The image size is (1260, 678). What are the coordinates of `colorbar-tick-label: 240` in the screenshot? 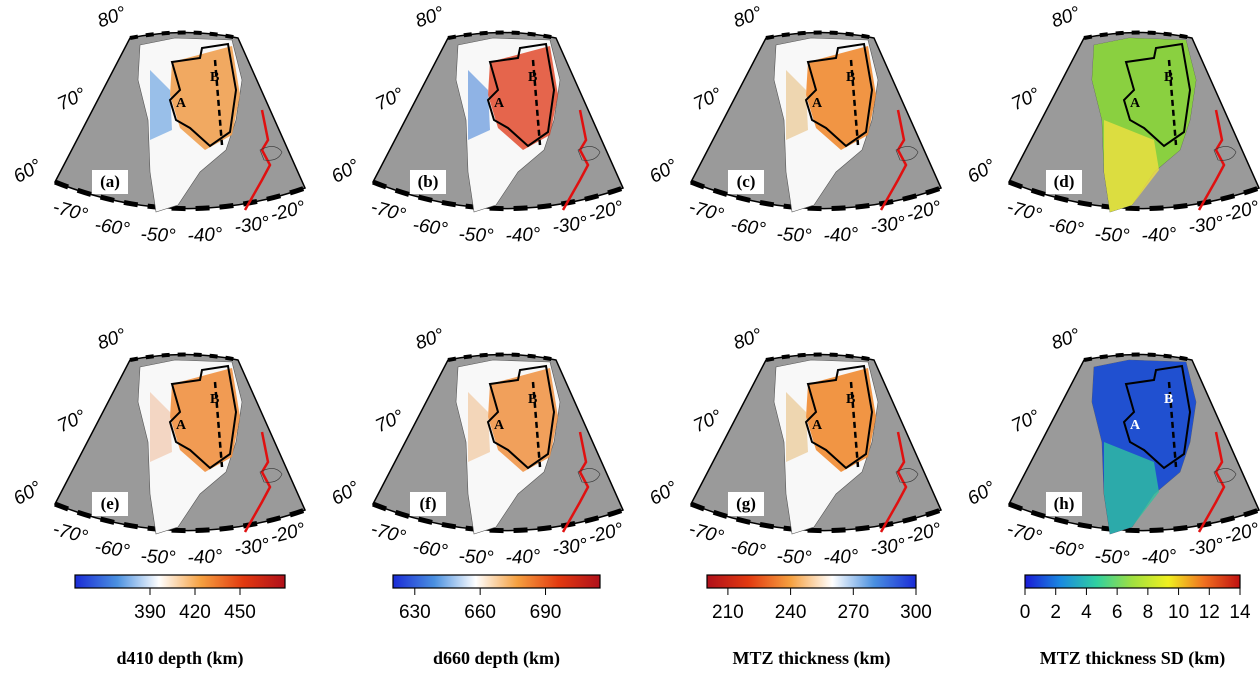 It's located at (791, 612).